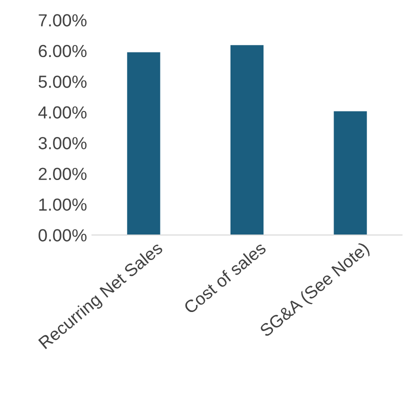 This screenshot has width=404, height=402. I want to click on y-tick-label: 4.00%, so click(62, 112).